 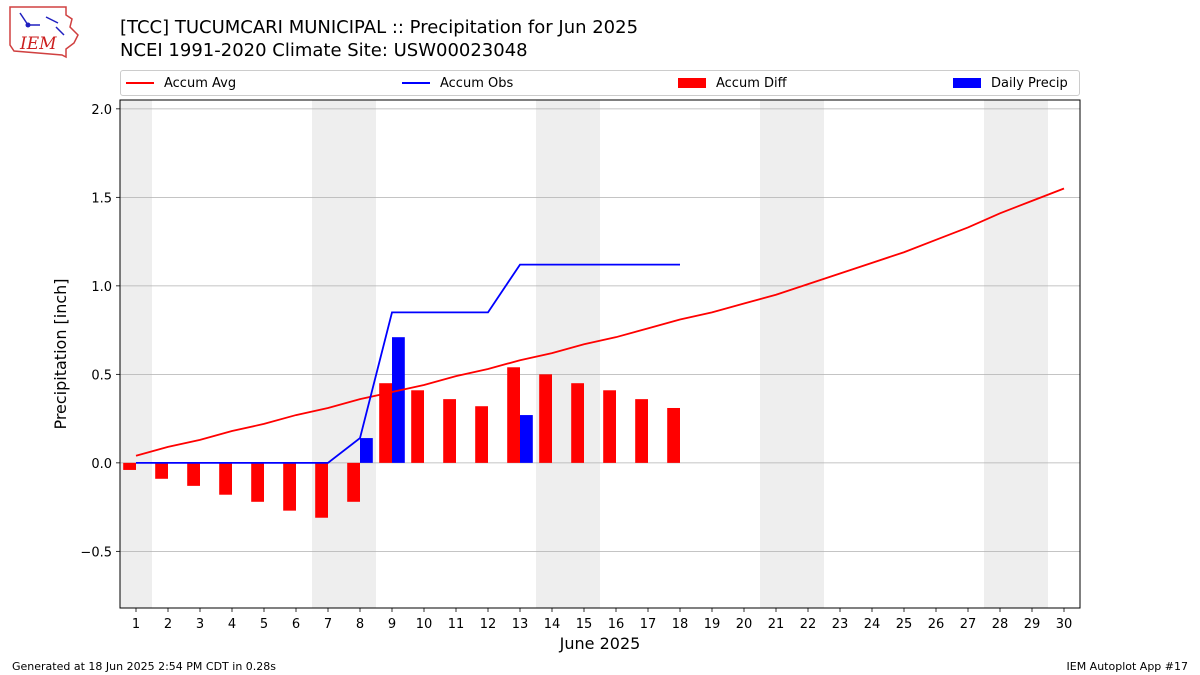 I want to click on y-tick-label: 0.5, so click(x=101, y=375).